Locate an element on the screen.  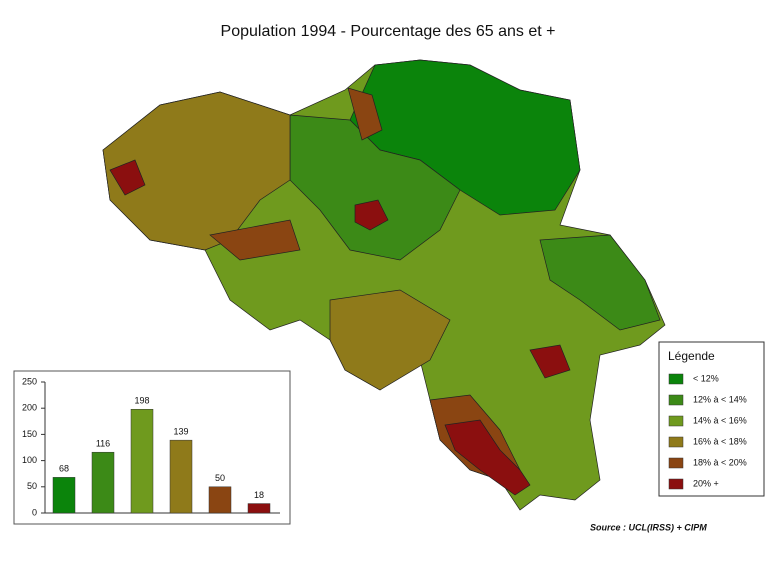
inset-chart: 0 50 100 150 200 250 68 116 198 139 50 18 is located at coordinates (152, 447).